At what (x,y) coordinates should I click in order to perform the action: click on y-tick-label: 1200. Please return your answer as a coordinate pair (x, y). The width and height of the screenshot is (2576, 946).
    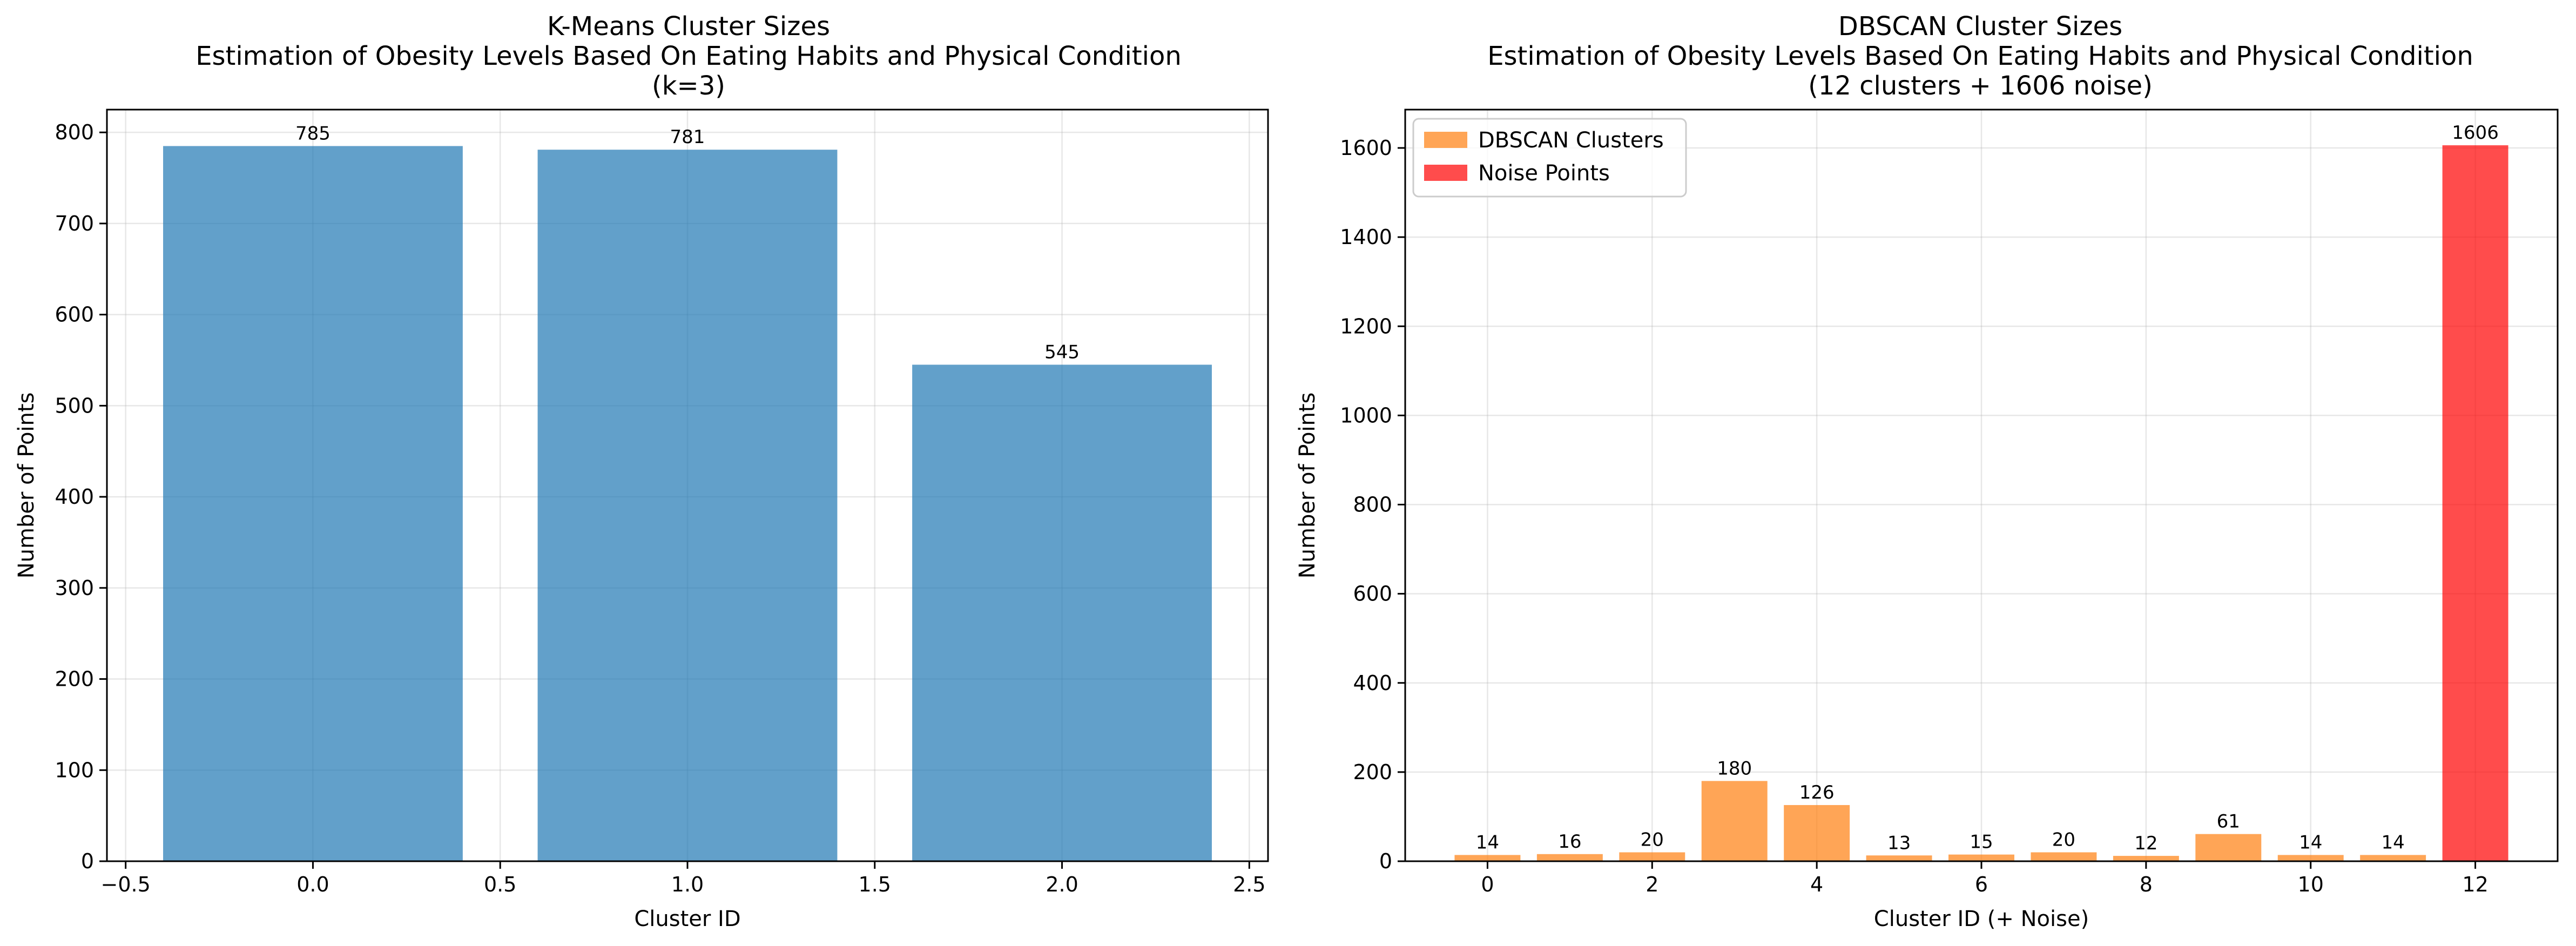
    Looking at the image, I should click on (1366, 326).